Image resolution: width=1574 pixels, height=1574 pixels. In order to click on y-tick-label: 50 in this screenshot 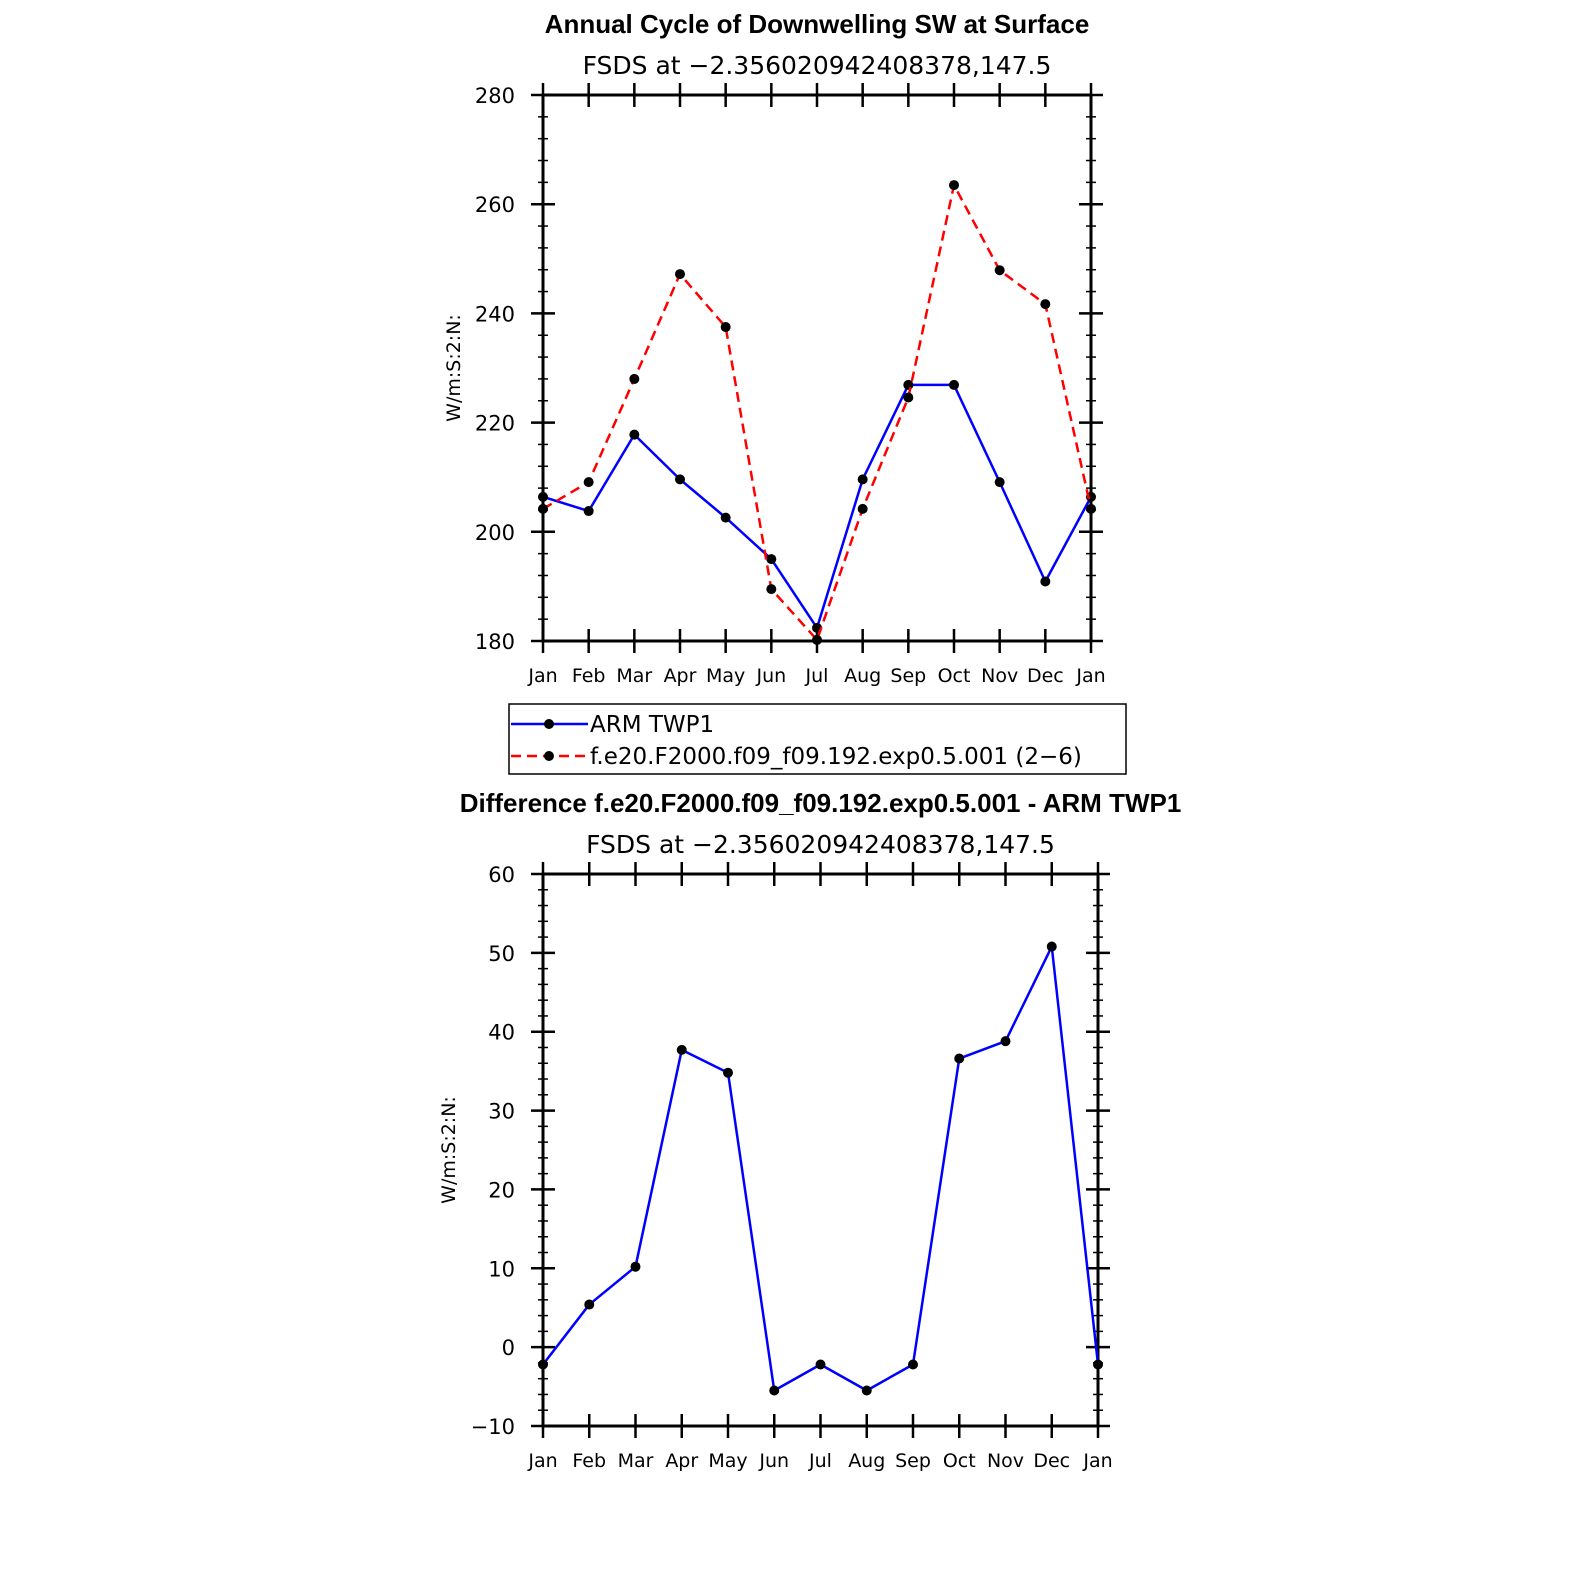, I will do `click(501, 954)`.